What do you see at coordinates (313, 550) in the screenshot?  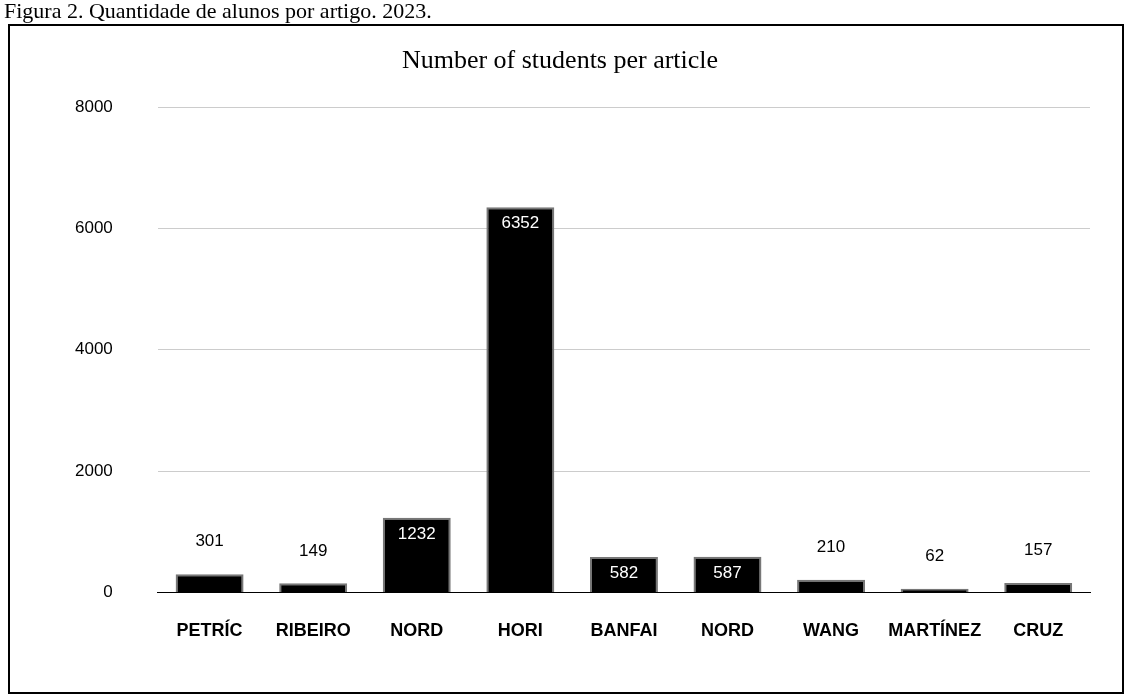 I see `data-label: 149` at bounding box center [313, 550].